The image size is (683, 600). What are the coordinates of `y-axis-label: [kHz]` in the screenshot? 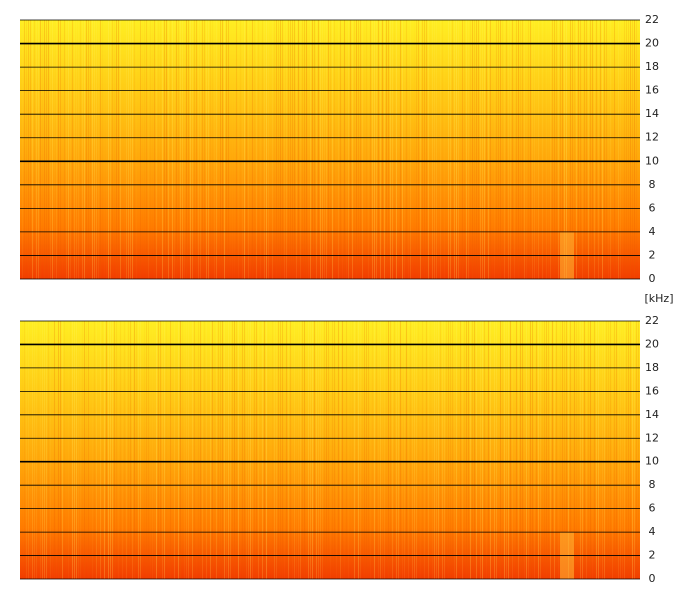 It's located at (659, 298).